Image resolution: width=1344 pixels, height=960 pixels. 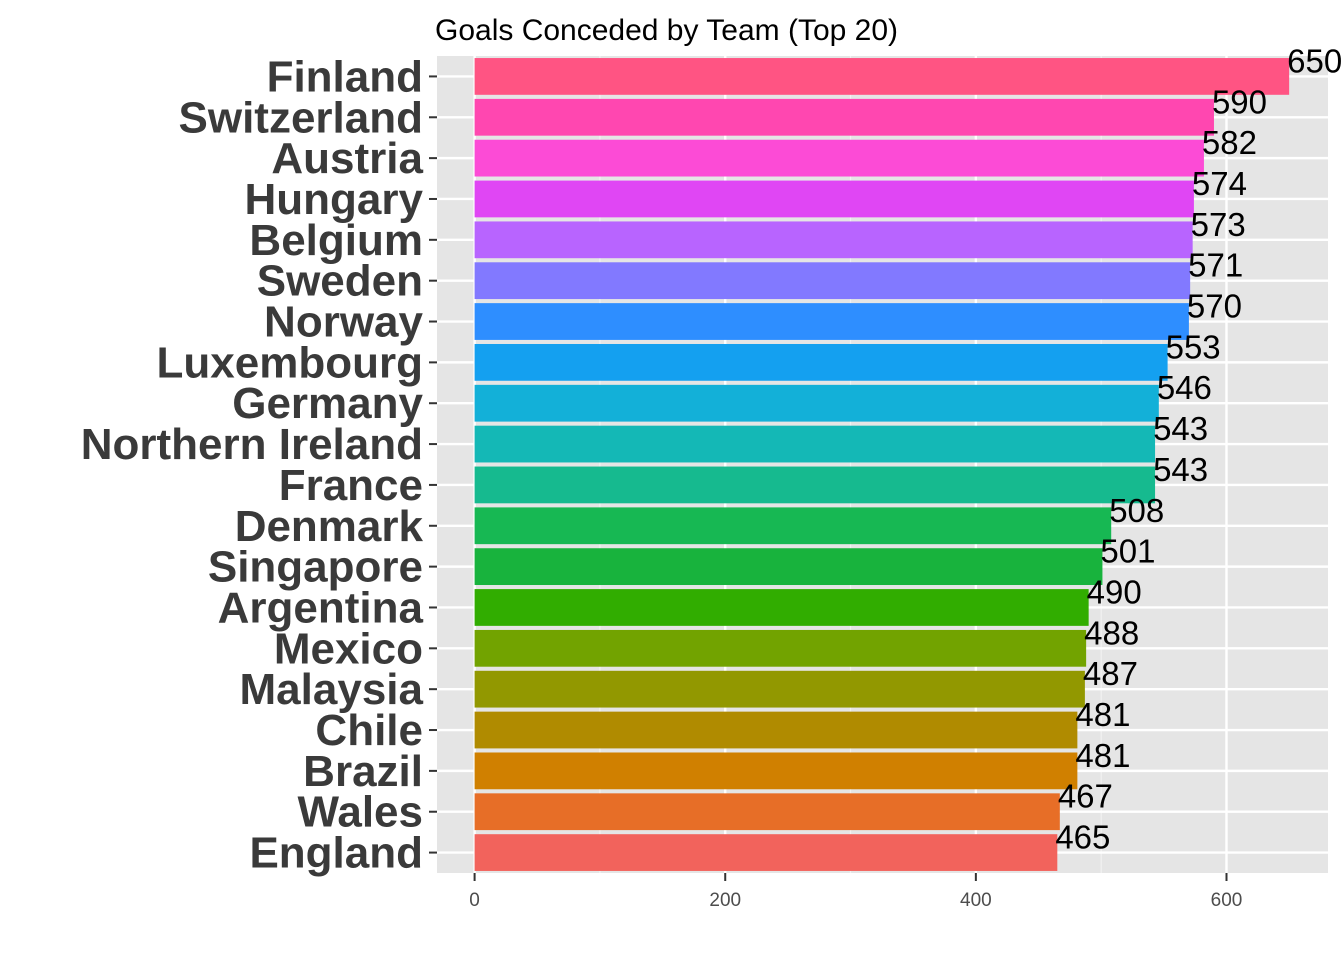 I want to click on bar-france, so click(x=815, y=485).